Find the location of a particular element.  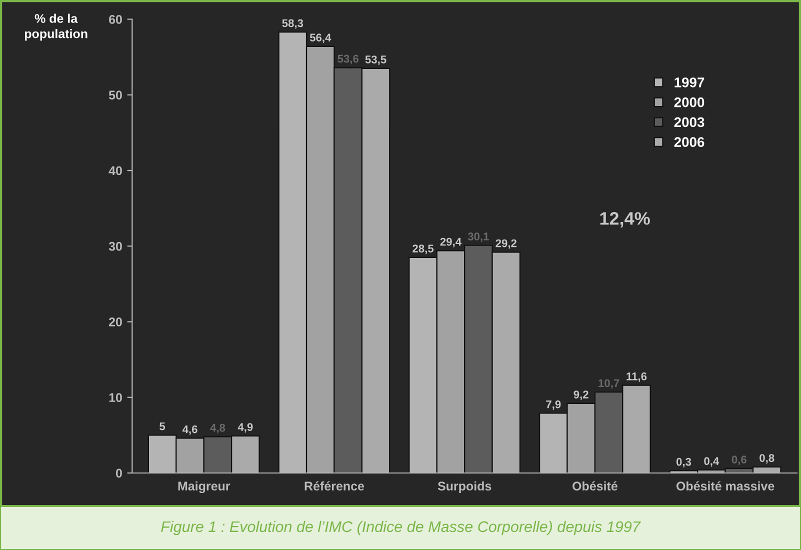

y-tick-label: 20 is located at coordinates (115, 322).